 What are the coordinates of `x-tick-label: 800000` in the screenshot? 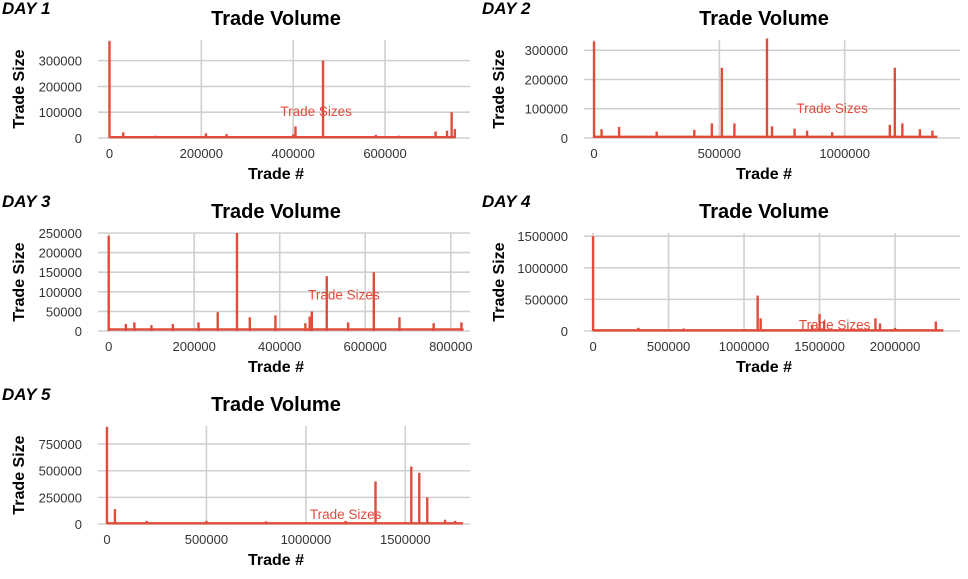 It's located at (450, 346).